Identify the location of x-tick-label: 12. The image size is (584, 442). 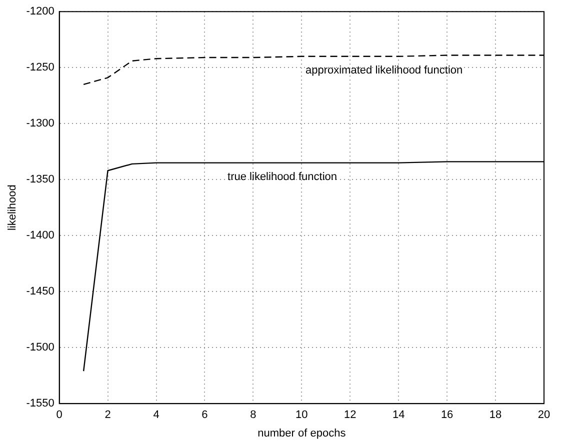
(350, 415).